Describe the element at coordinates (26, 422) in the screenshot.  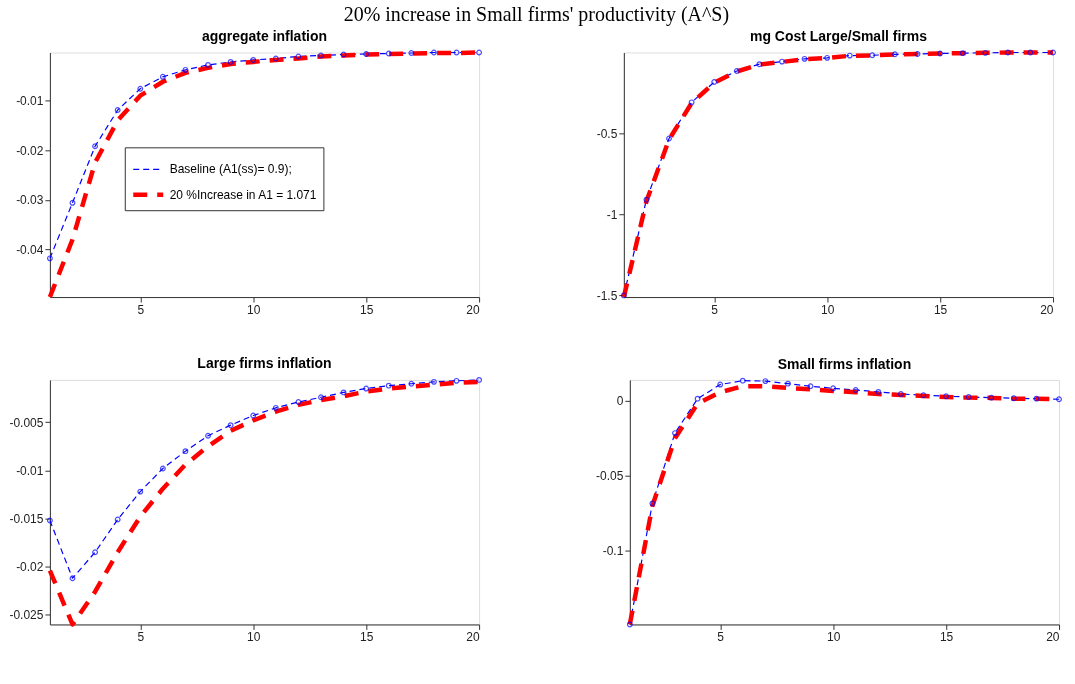
I see `y-tick-label: -0.005` at that location.